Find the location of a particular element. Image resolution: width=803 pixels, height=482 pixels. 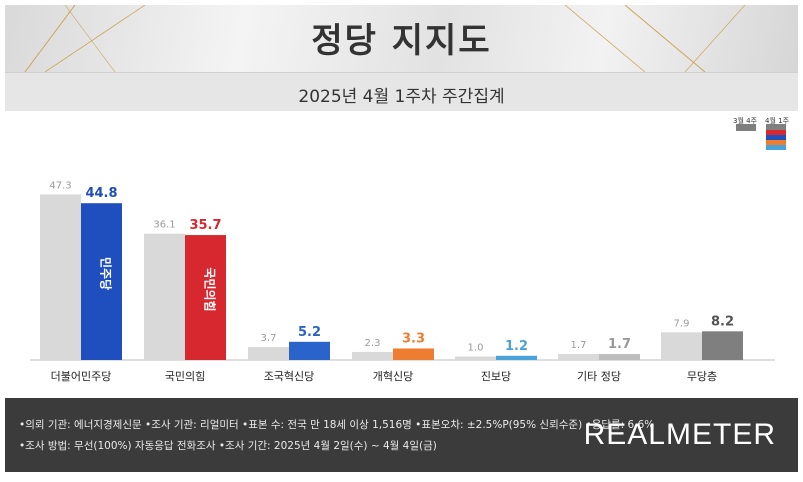

label-curr-5: 1.7 is located at coordinates (619, 344).